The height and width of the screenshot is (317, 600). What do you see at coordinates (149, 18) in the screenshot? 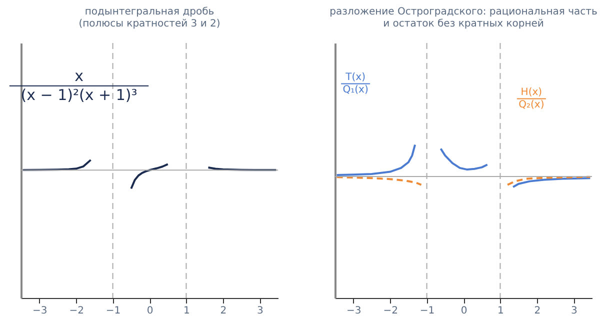
I see `chart-title: подынтегральная дробь (полюсы кратностей 3 и 2)` at bounding box center [149, 18].